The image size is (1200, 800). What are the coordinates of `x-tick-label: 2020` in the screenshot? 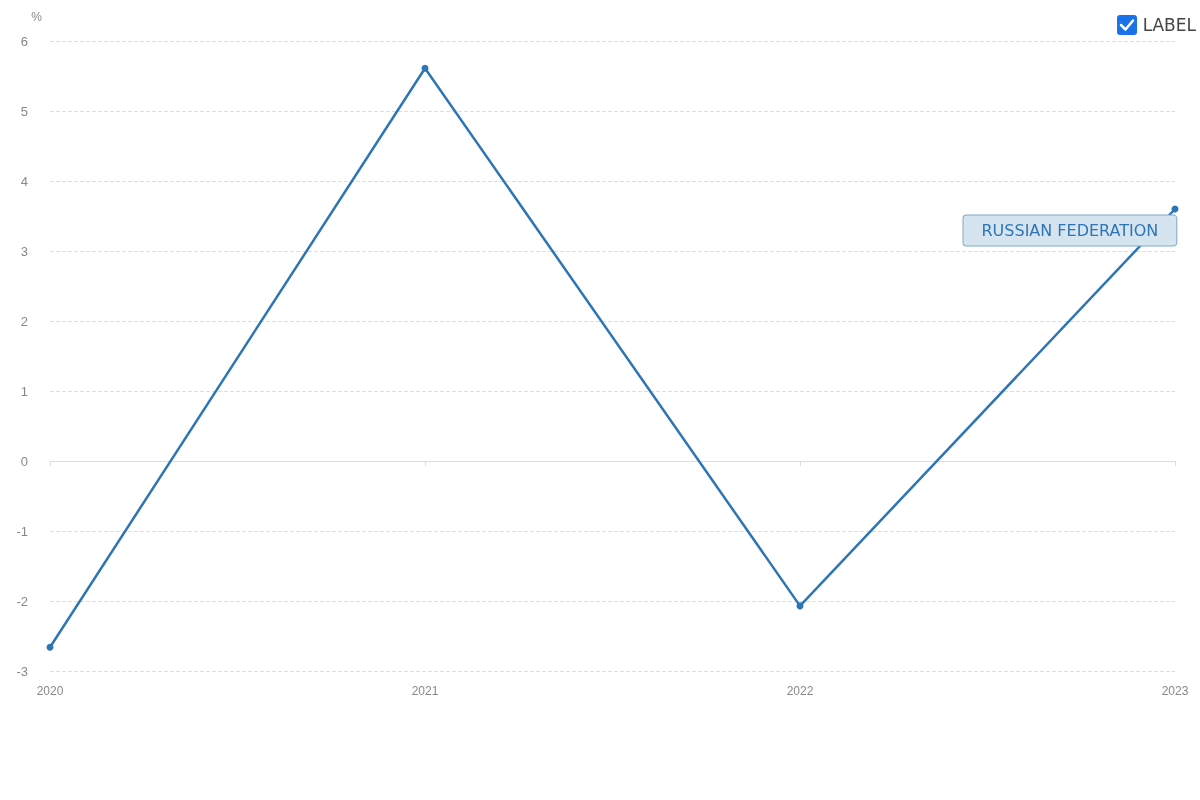 It's located at (50, 691).